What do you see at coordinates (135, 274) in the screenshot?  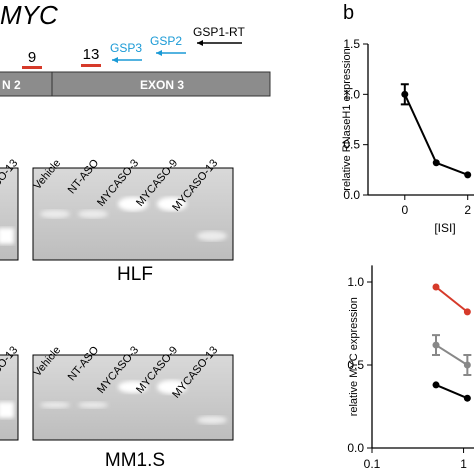 I see `cell-line-label: HLF` at bounding box center [135, 274].